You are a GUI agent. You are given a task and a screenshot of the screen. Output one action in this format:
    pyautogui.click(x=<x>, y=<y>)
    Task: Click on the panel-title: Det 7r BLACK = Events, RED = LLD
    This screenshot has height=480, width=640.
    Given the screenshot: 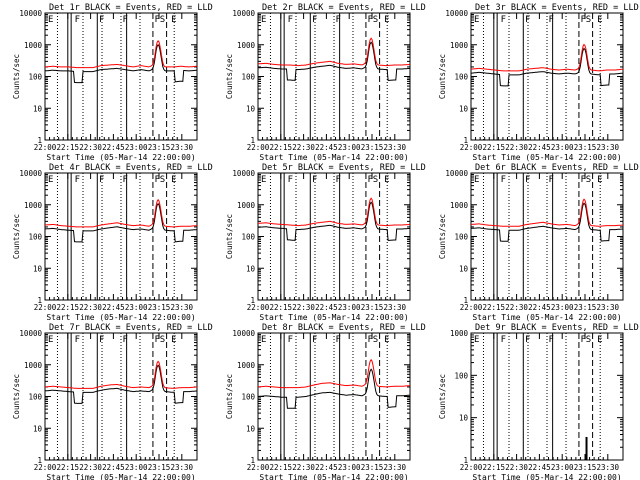 What is the action you would take?
    pyautogui.click(x=131, y=328)
    